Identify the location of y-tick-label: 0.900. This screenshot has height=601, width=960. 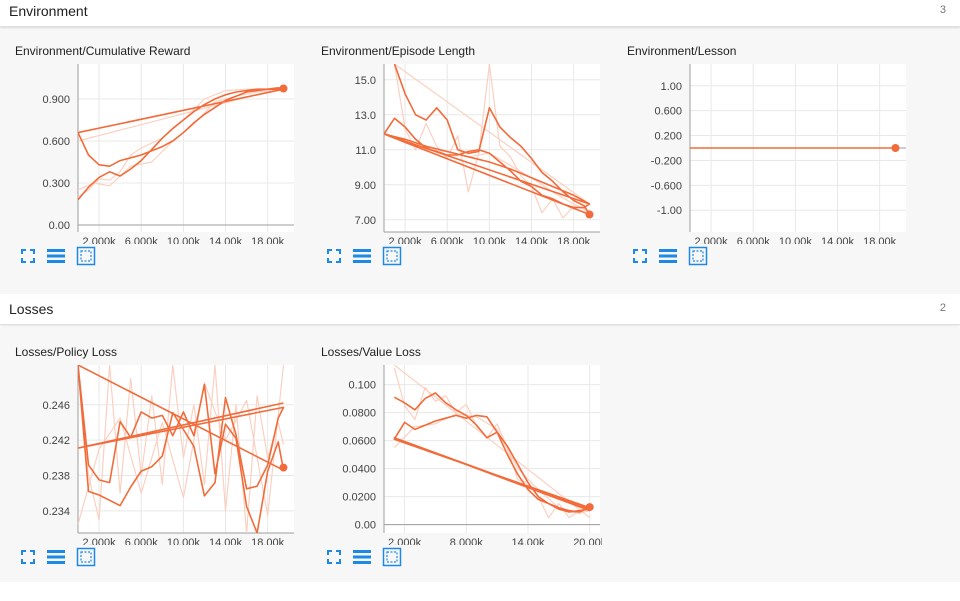
(56, 100).